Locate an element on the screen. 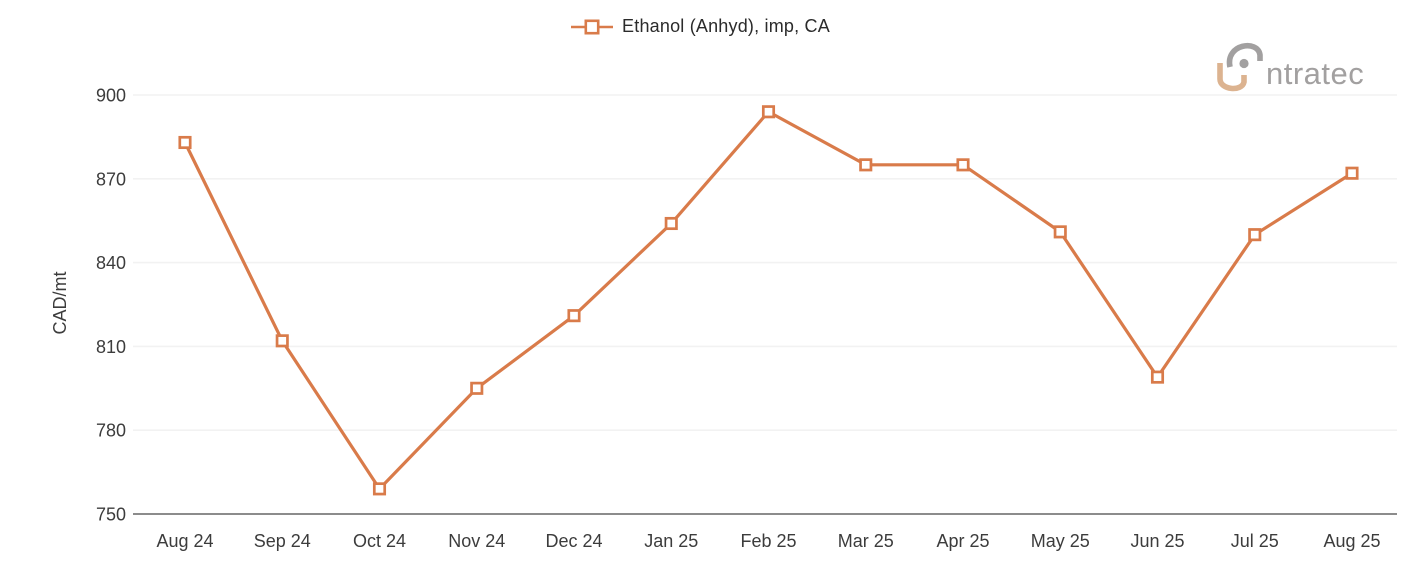 The width and height of the screenshot is (1401, 561). intratec-logo-mark-icon: ntratec is located at coordinates (1290, 67).